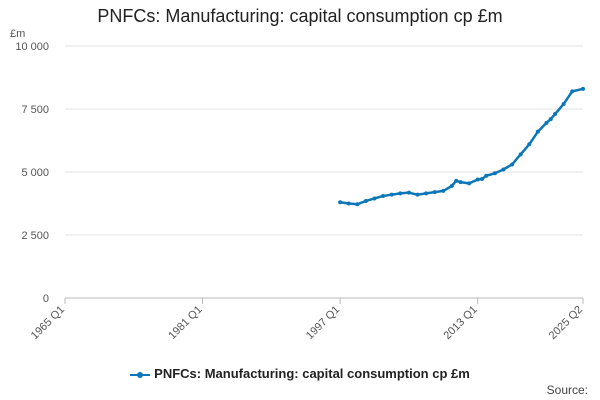 This screenshot has height=400, width=600. What do you see at coordinates (323, 323) in the screenshot?
I see `x-tick-label: 1997 Q1` at bounding box center [323, 323].